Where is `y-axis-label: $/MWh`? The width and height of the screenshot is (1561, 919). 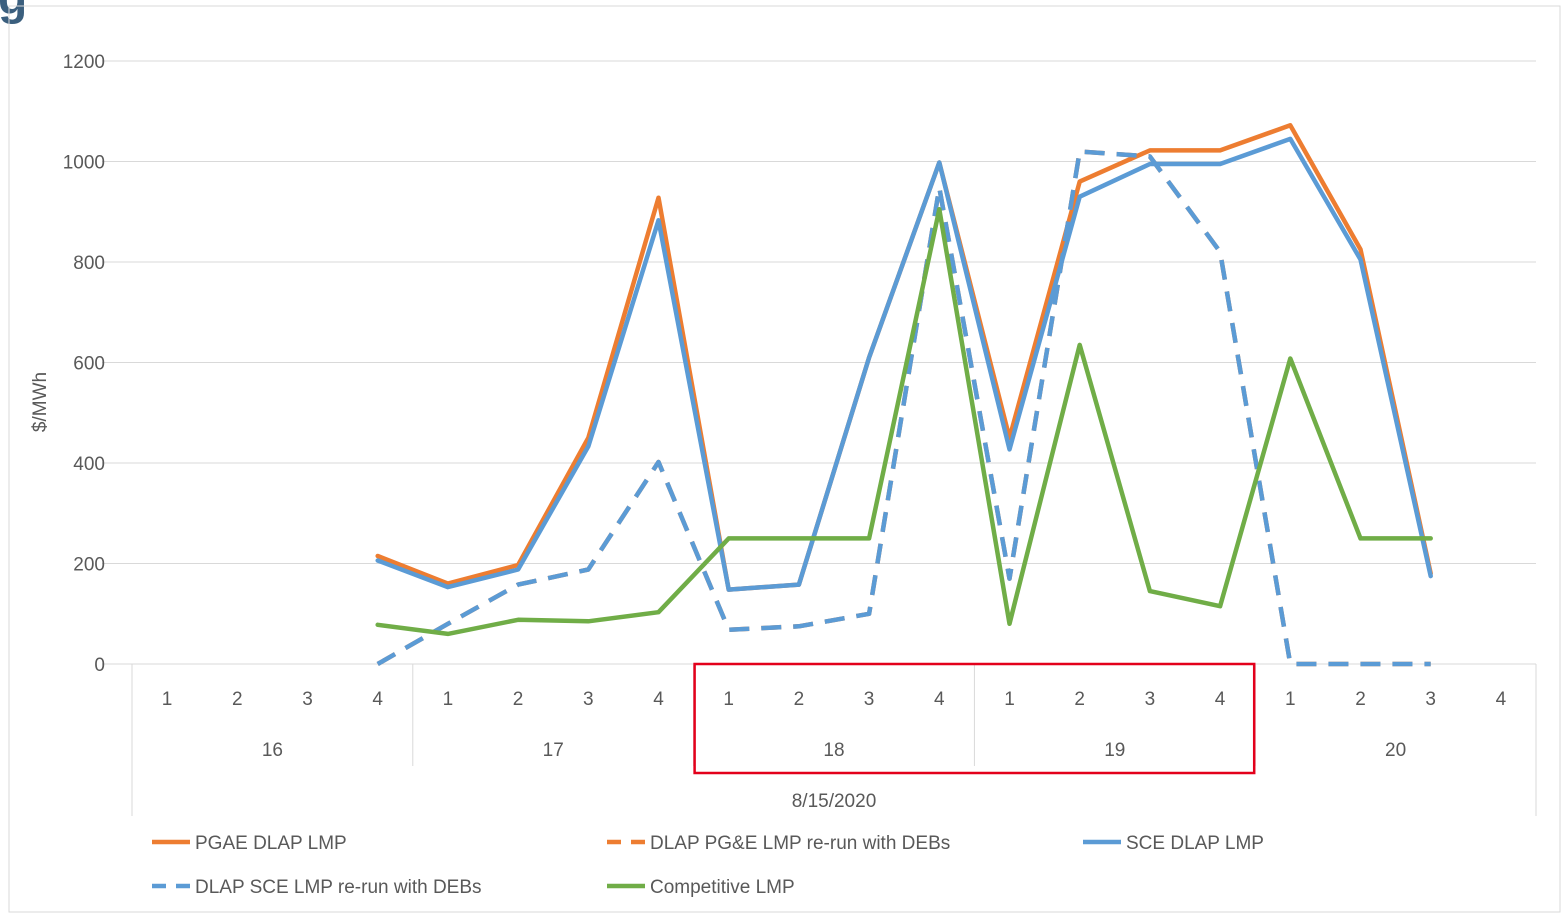 y-axis-label: $/MWh is located at coordinates (40, 402).